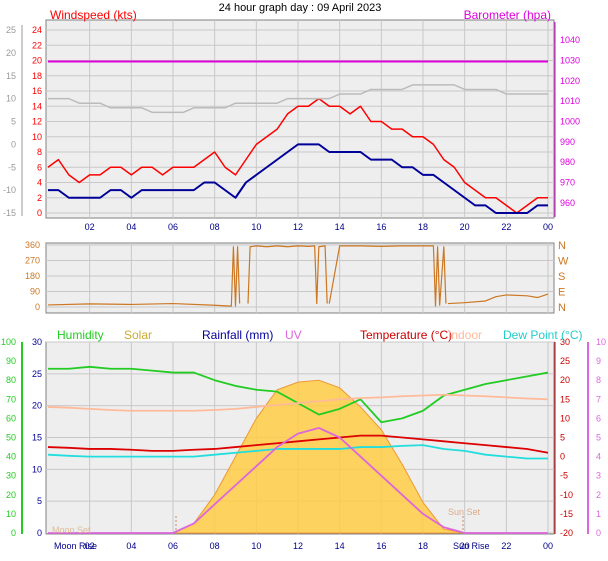  Describe the element at coordinates (90, 546) in the screenshot. I see `climate-time-tick-label: 02` at that location.